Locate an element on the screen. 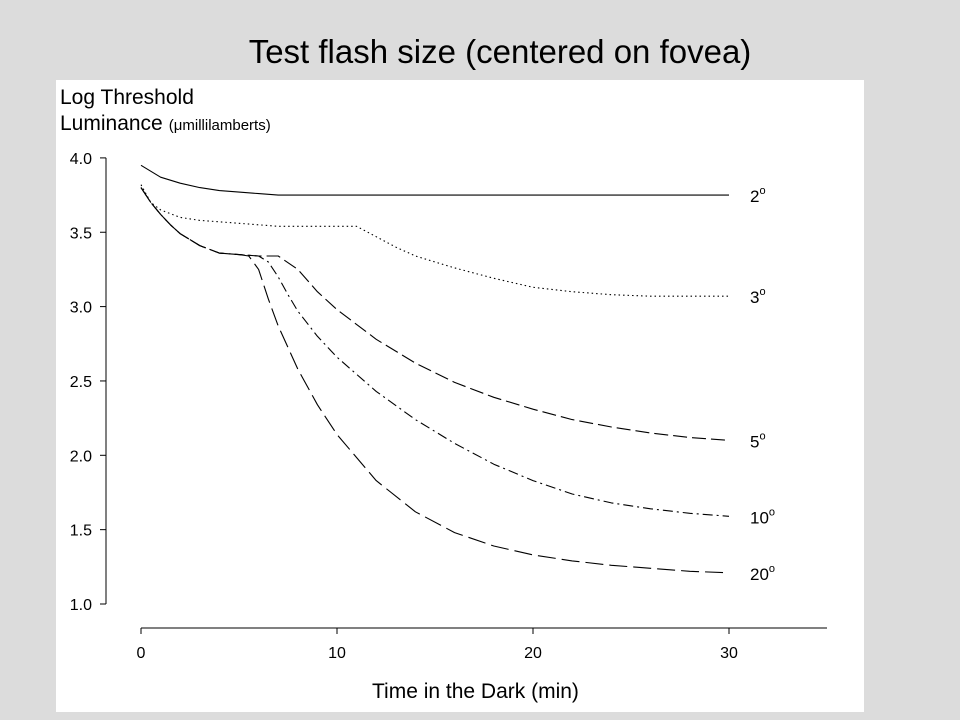  y-tick-label: 1.0 is located at coordinates (81, 605).